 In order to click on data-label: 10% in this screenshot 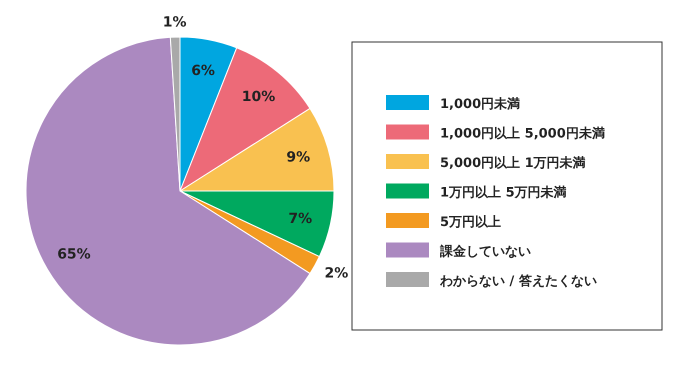, I will do `click(259, 97)`.